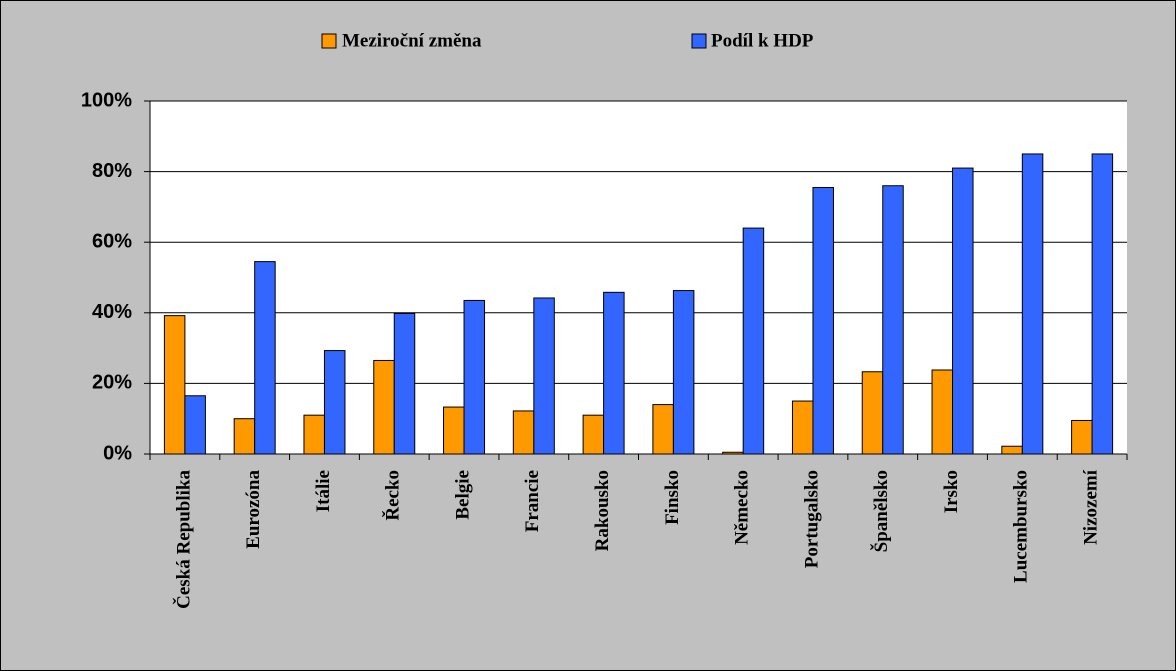 The height and width of the screenshot is (671, 1176). What do you see at coordinates (811, 519) in the screenshot?
I see `x-tick-label: Portugalsko` at bounding box center [811, 519].